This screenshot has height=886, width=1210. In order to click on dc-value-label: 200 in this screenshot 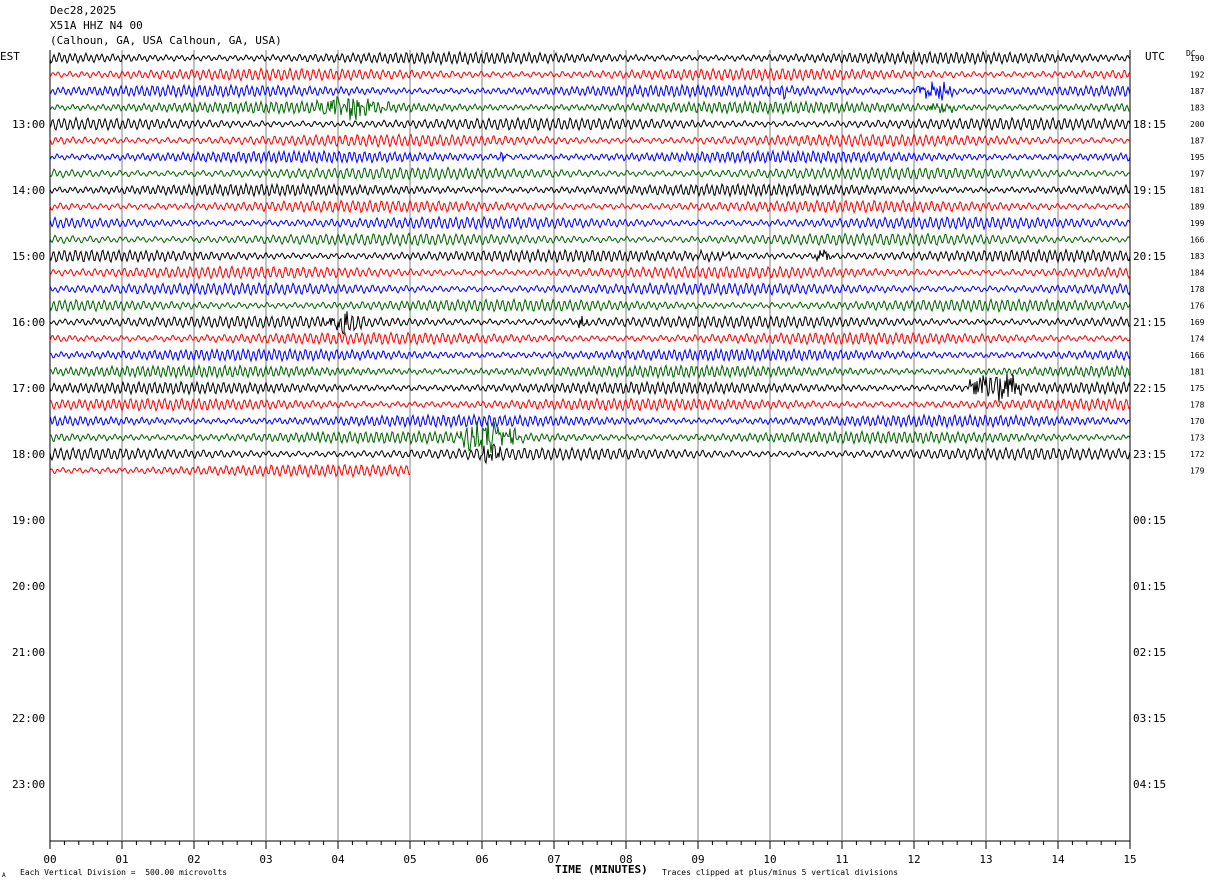, I will do `click(1197, 124)`.